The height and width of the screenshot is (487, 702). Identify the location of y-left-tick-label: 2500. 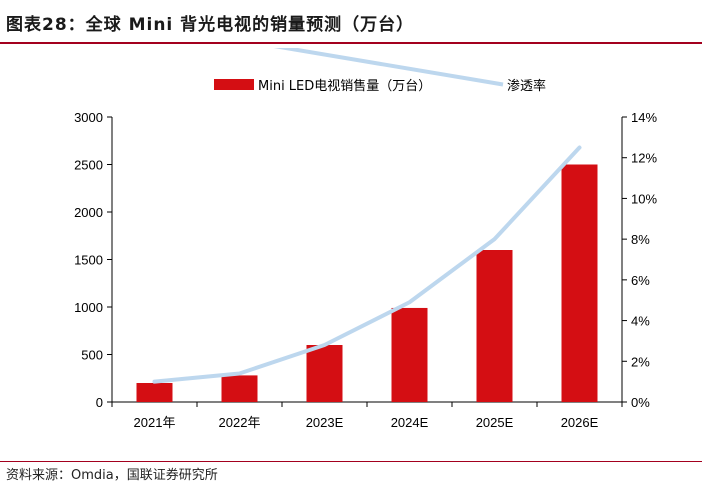
(88, 165).